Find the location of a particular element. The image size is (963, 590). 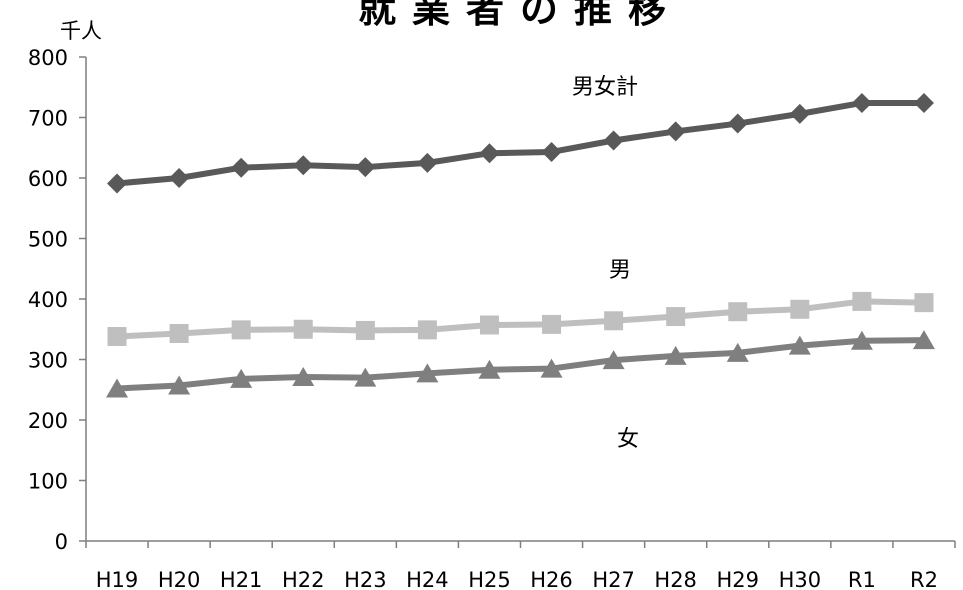

chart-title: 就業者の推移 is located at coordinates (520, 15).